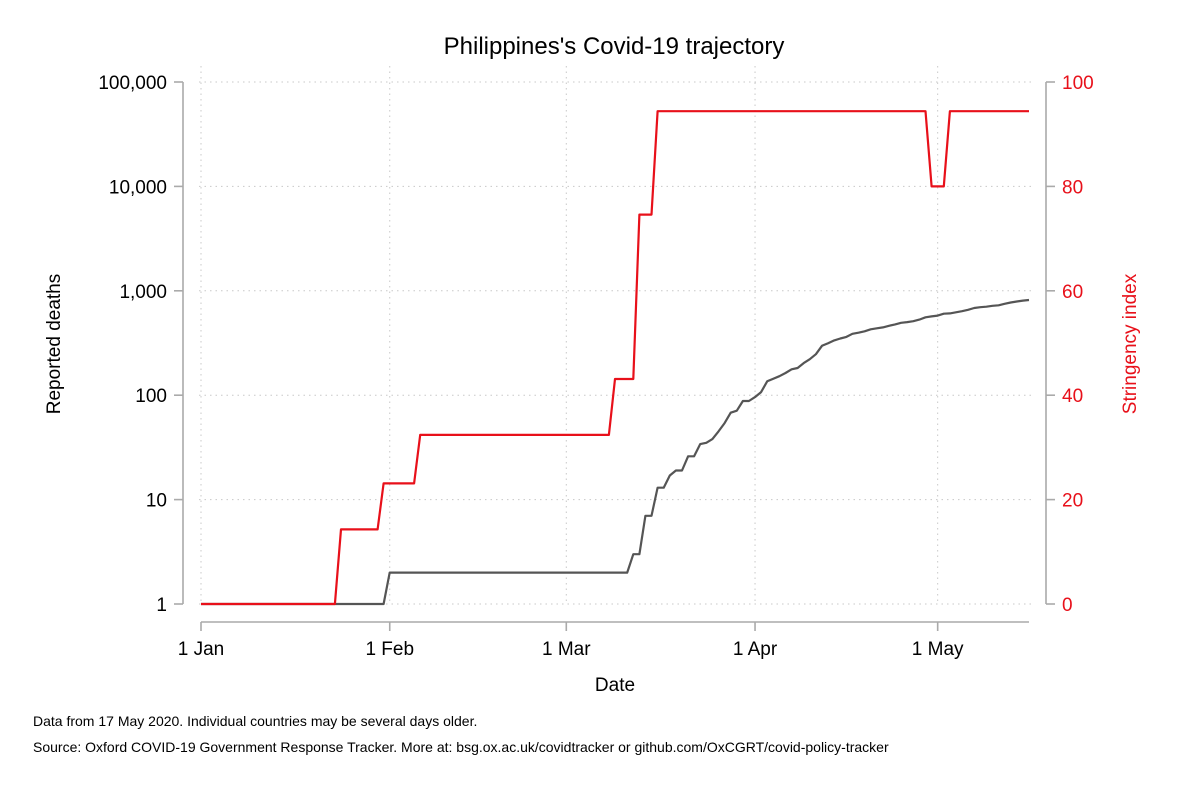 The width and height of the screenshot is (1184, 789). What do you see at coordinates (201, 649) in the screenshot?
I see `x-axis-tick-label: 1 Jan` at bounding box center [201, 649].